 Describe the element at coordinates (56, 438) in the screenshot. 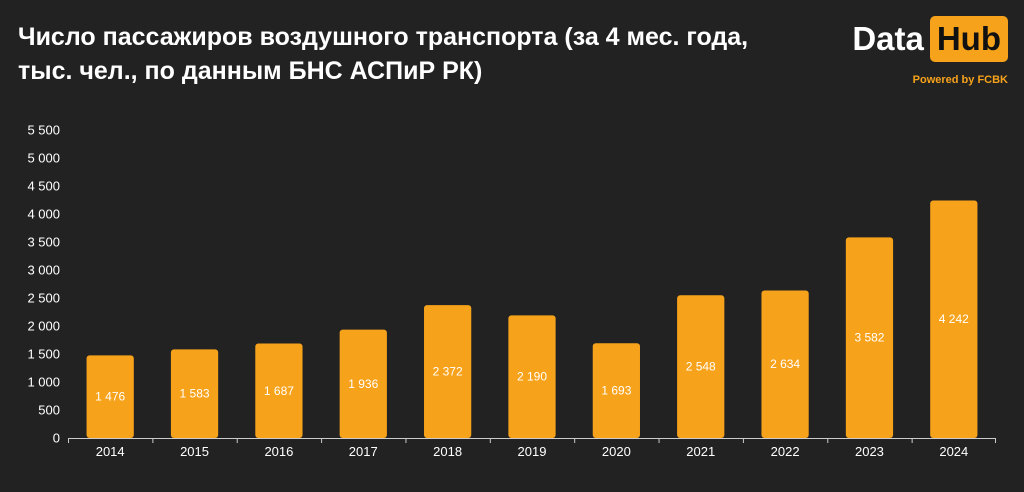

I see `y-tick-label: 0` at that location.